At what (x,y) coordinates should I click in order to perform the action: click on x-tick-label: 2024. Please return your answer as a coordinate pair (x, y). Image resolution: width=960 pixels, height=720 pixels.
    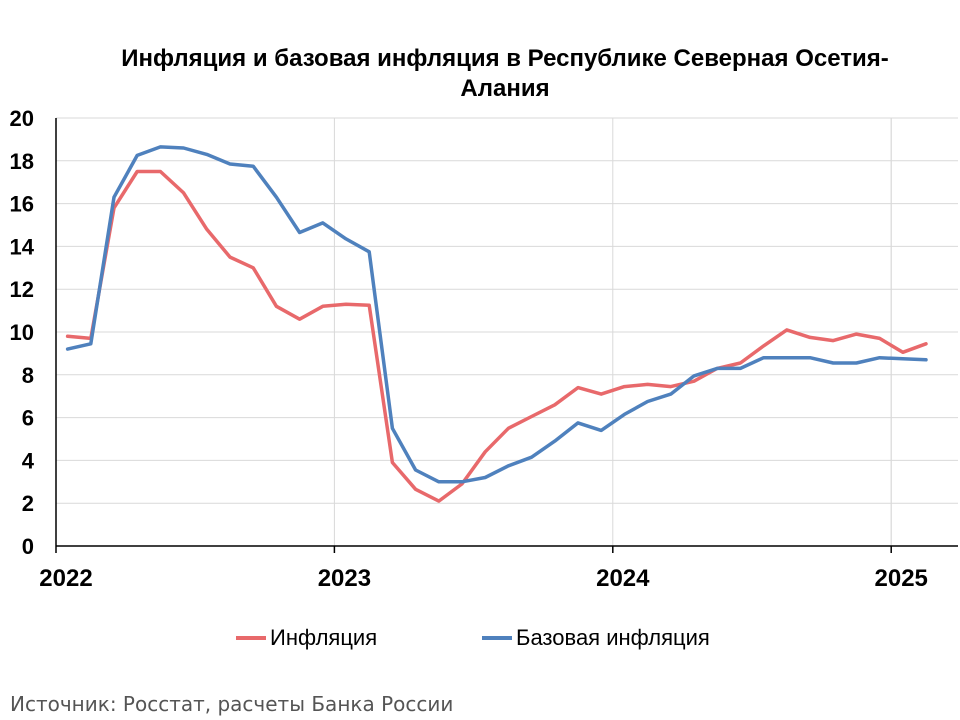
    Looking at the image, I should click on (623, 578).